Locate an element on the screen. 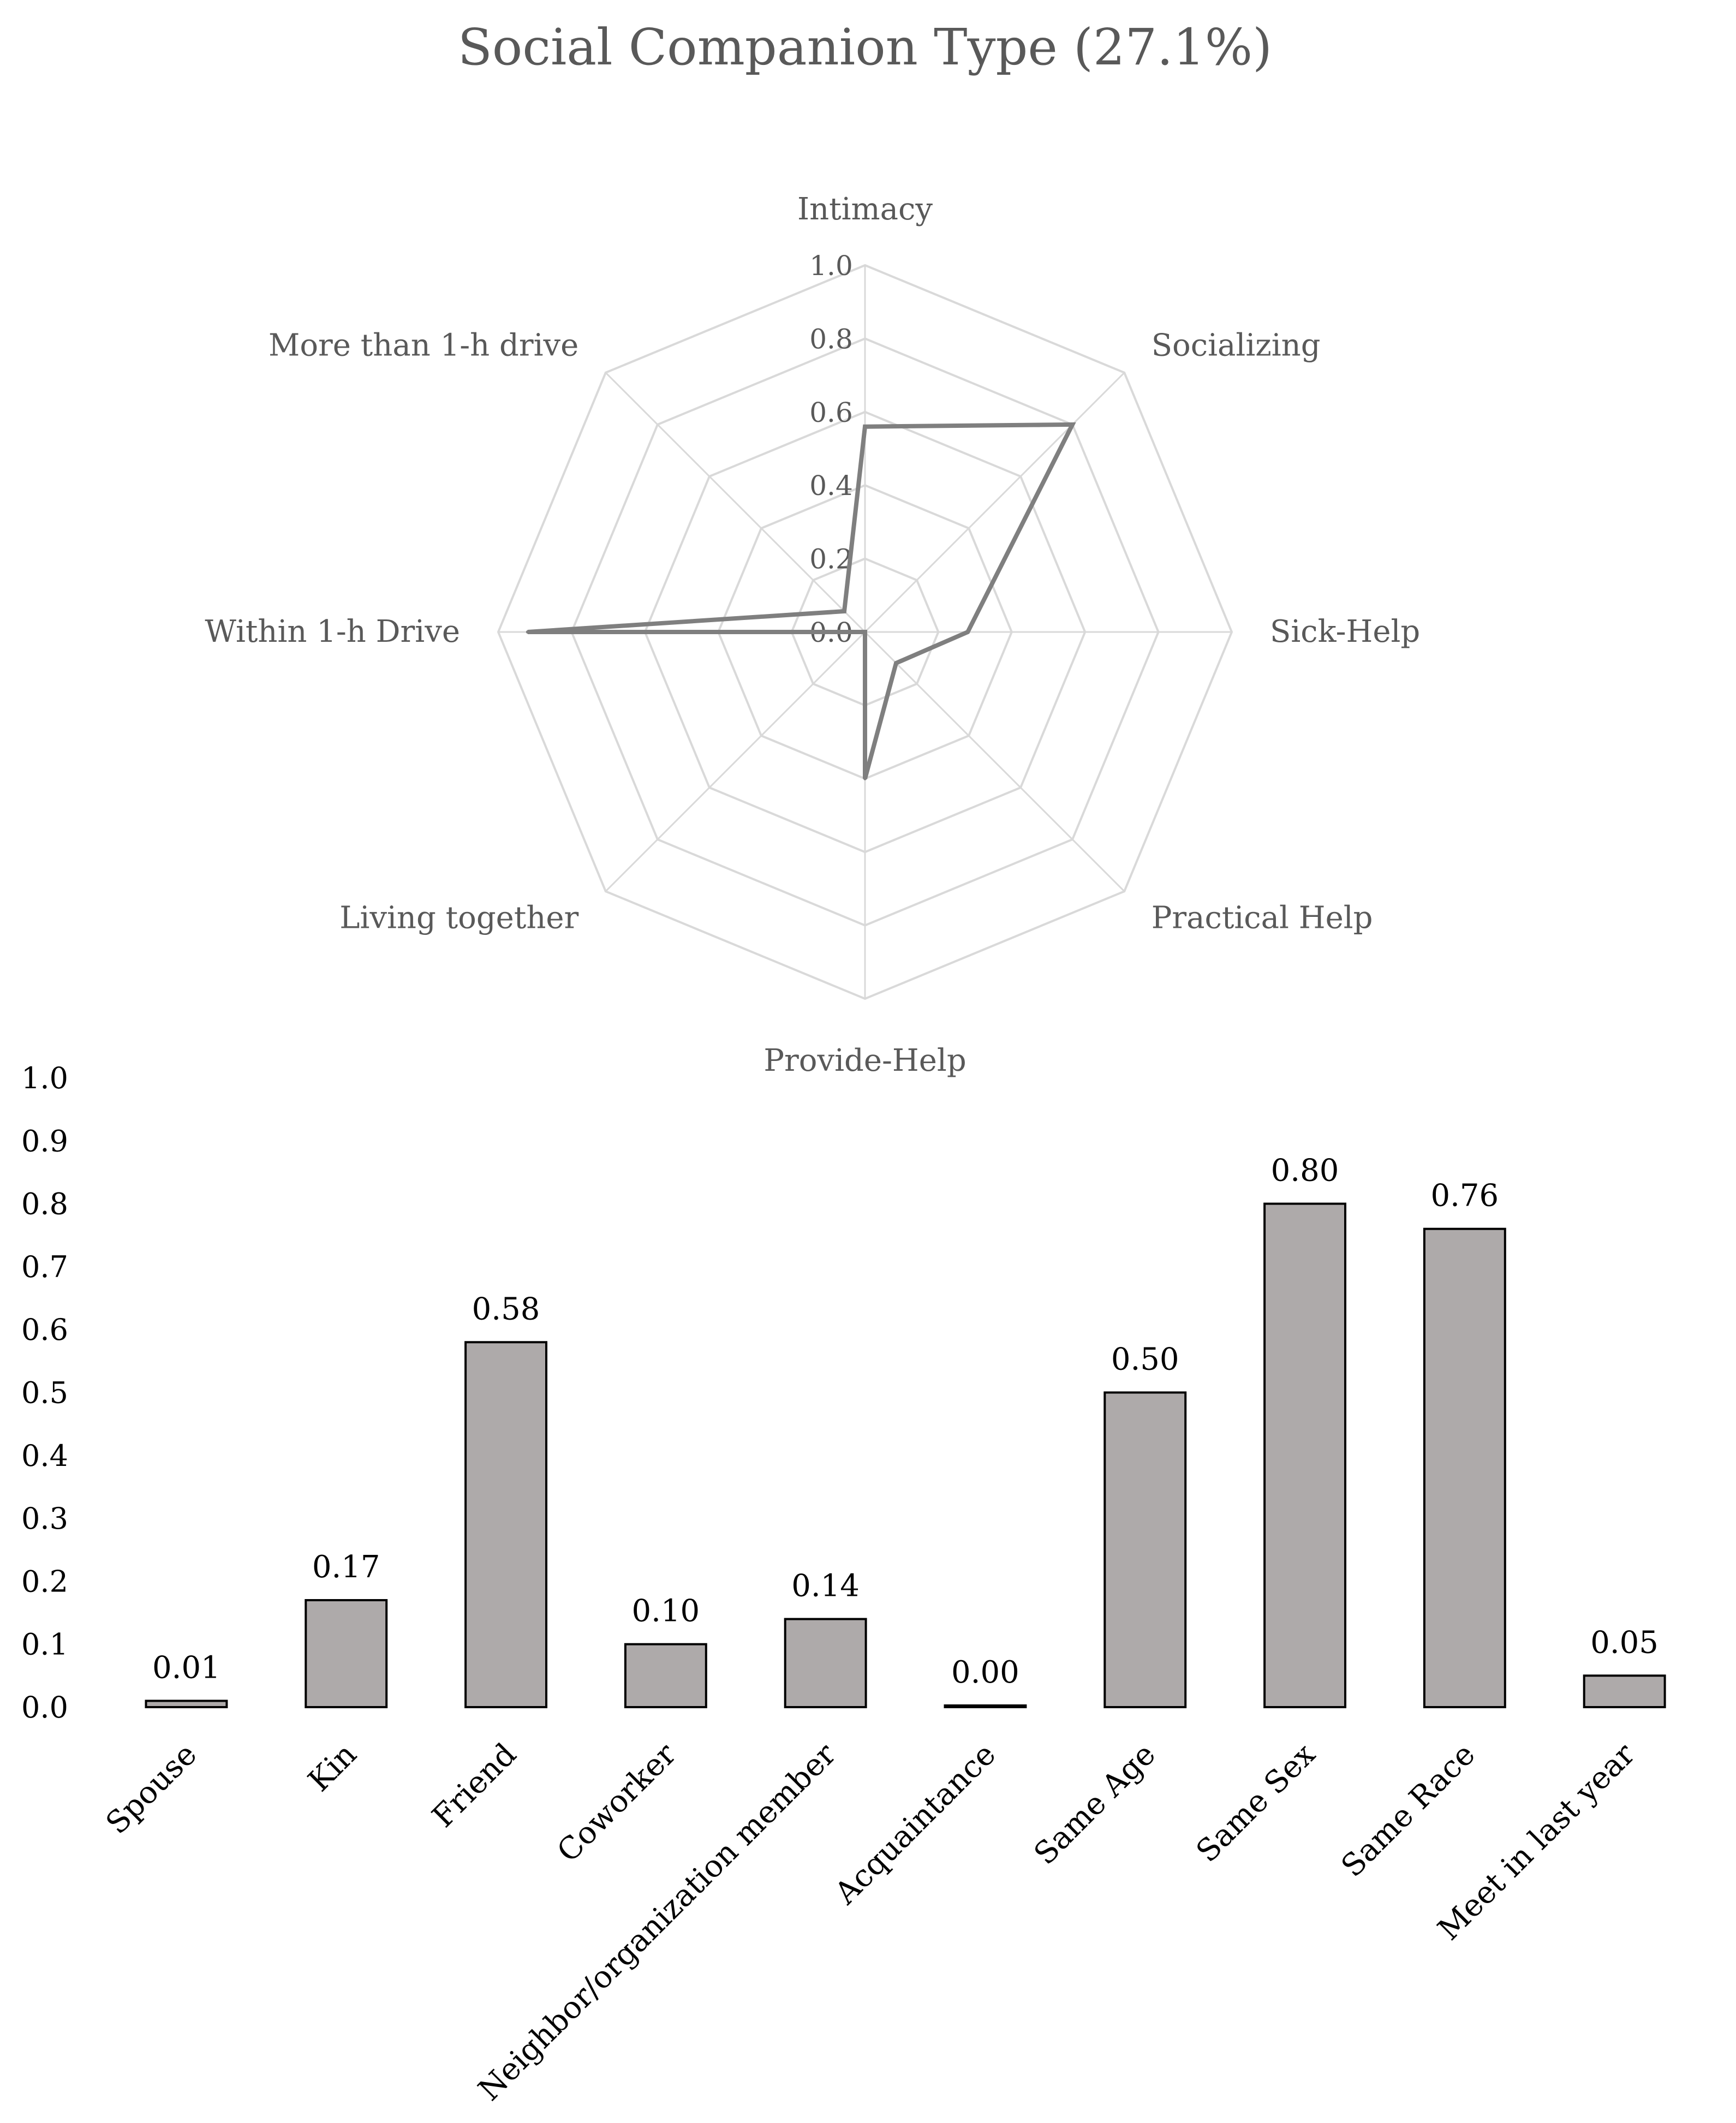  y-axis-tick-label: 0.5 is located at coordinates (44, 1393).